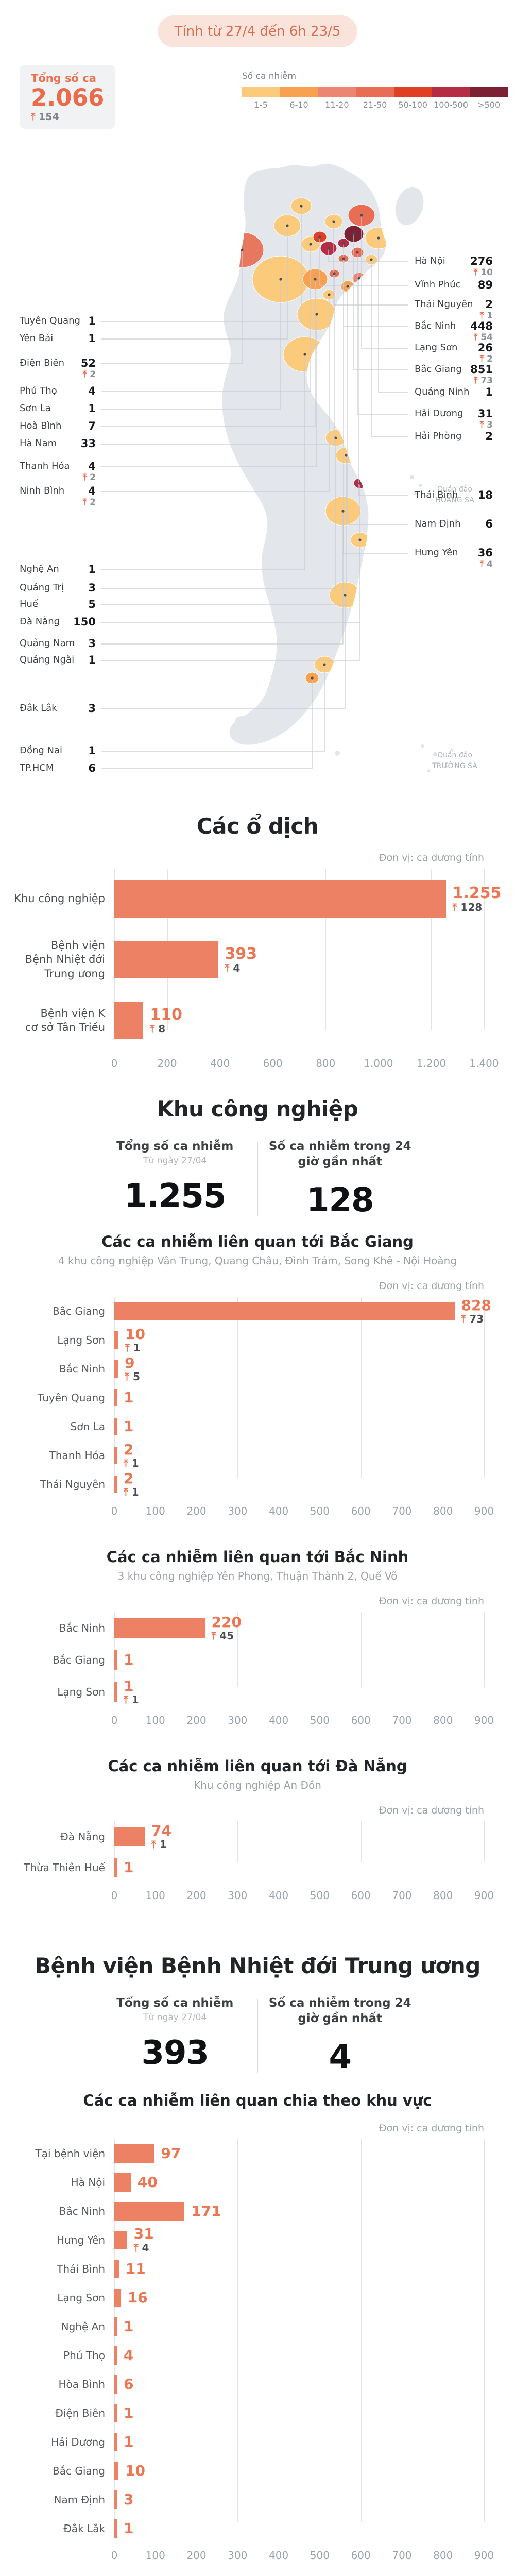 This screenshot has width=515, height=2576. Describe the element at coordinates (131, 1691) in the screenshot. I see `bar-value-block: 1 ⤒ 1` at that location.